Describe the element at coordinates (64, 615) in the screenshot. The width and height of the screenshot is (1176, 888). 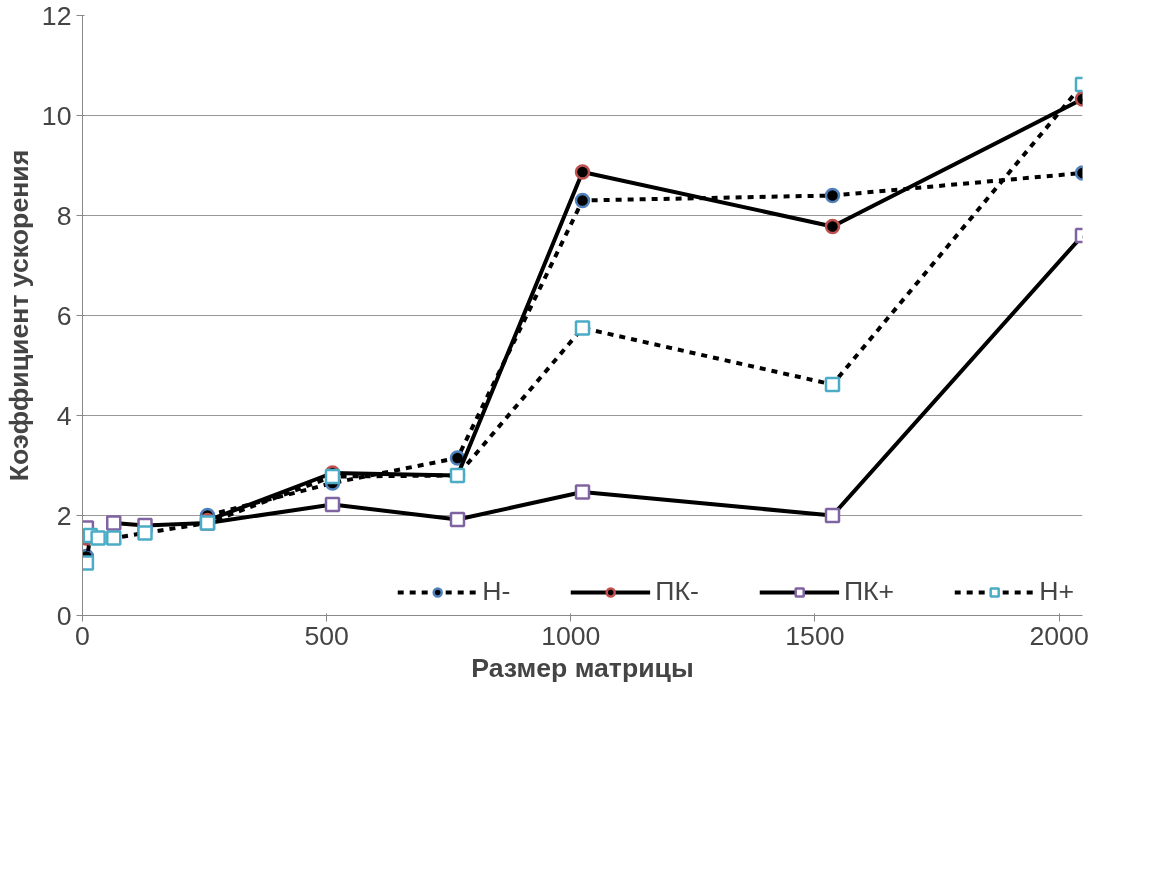
I see `y-tick-label: 0` at that location.